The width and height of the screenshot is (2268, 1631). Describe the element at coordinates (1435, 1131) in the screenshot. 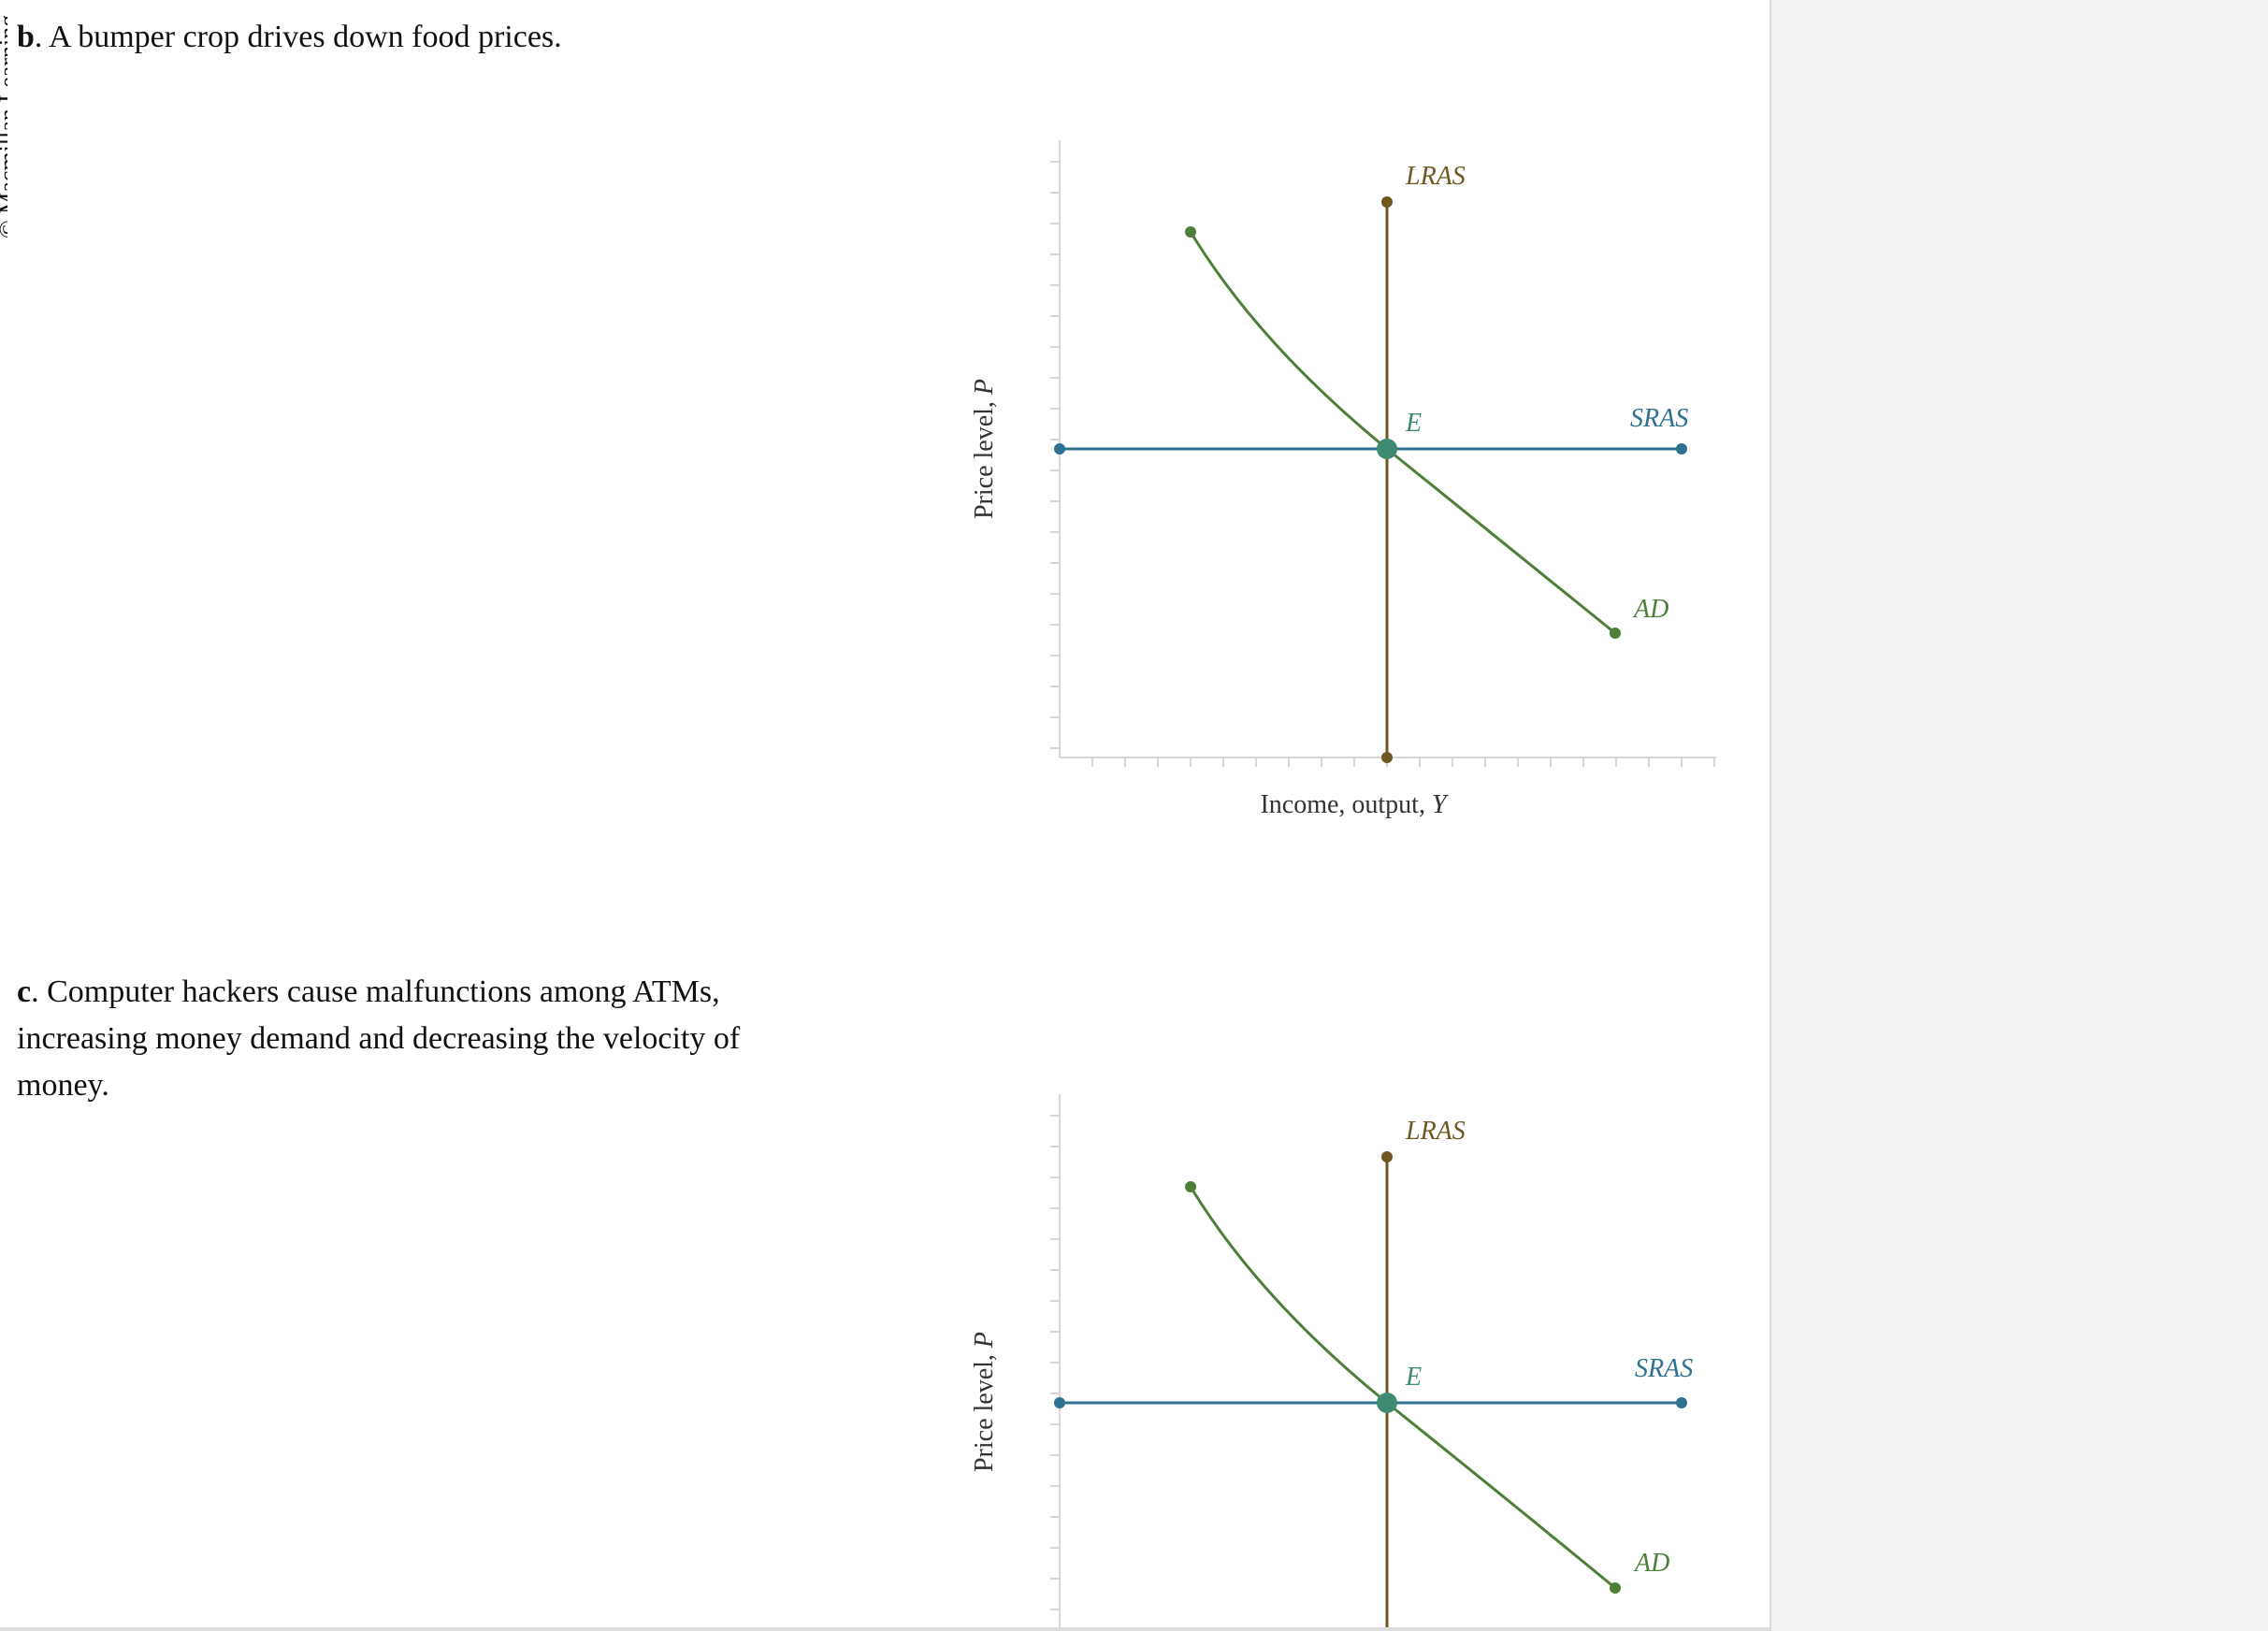

I see `graph-c-lras-label: LRAS` at that location.